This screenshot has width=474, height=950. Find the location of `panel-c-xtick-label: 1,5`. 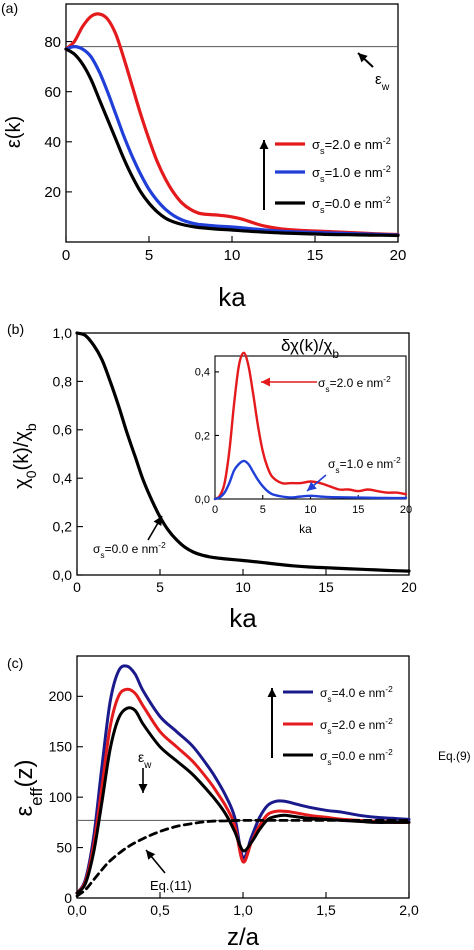

panel-c-xtick-label: 1,5 is located at coordinates (326, 910).